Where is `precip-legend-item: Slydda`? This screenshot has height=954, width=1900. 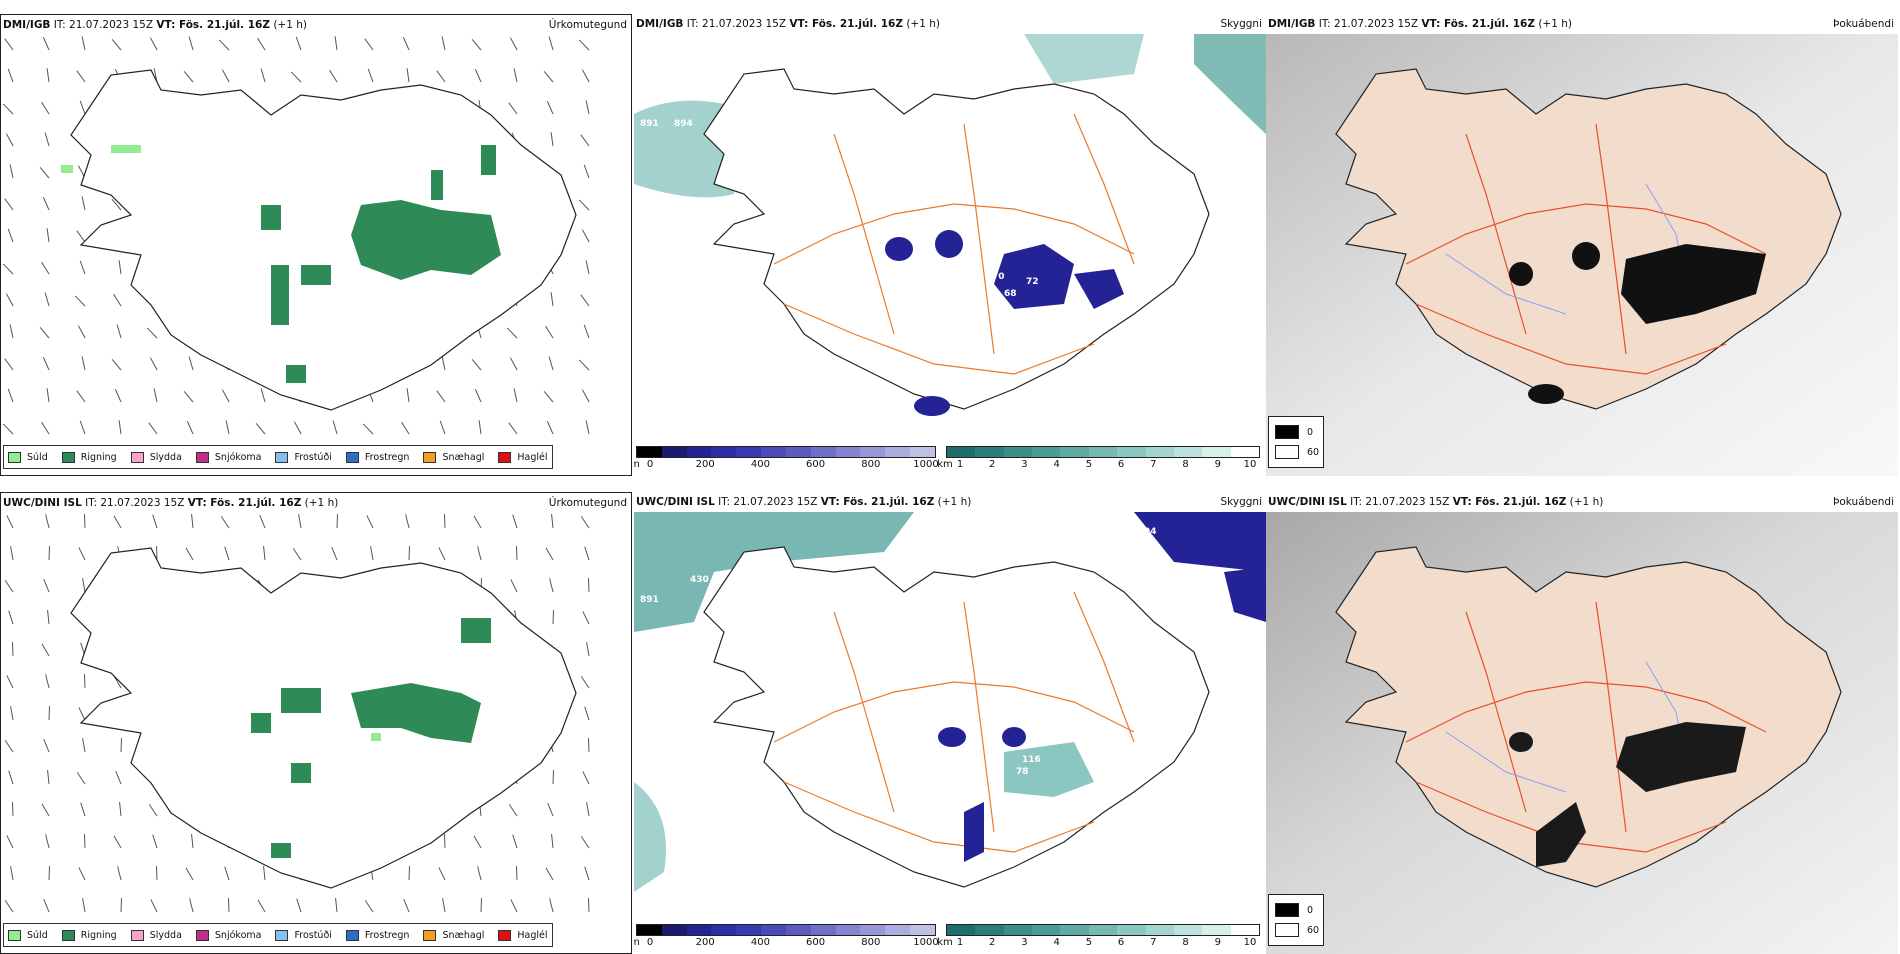
precip-legend-item: Slydda is located at coordinates (156, 935).